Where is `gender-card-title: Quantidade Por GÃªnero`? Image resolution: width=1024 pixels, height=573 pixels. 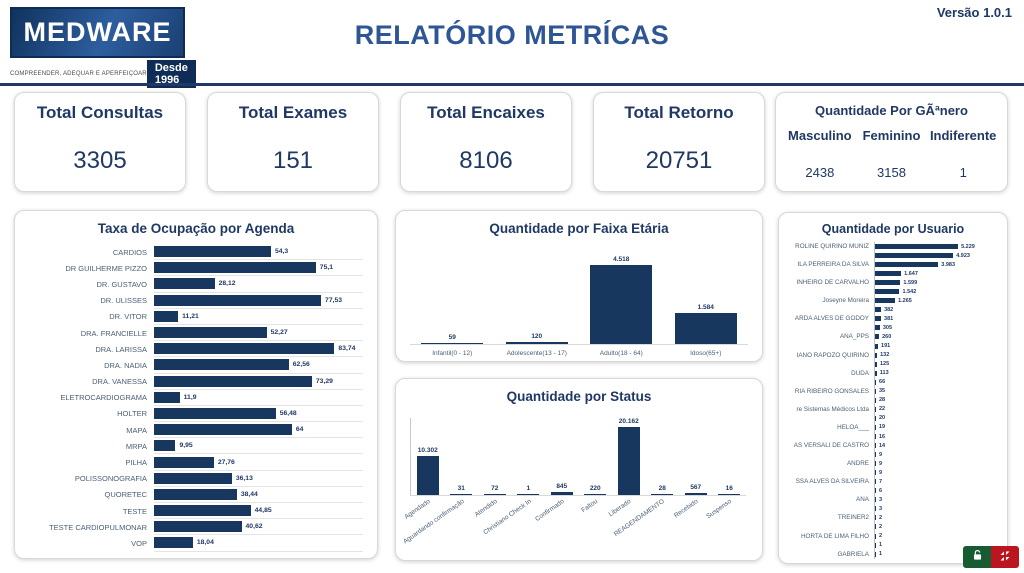
gender-card-title: Quantidade Por GÃªnero is located at coordinates (891, 110).